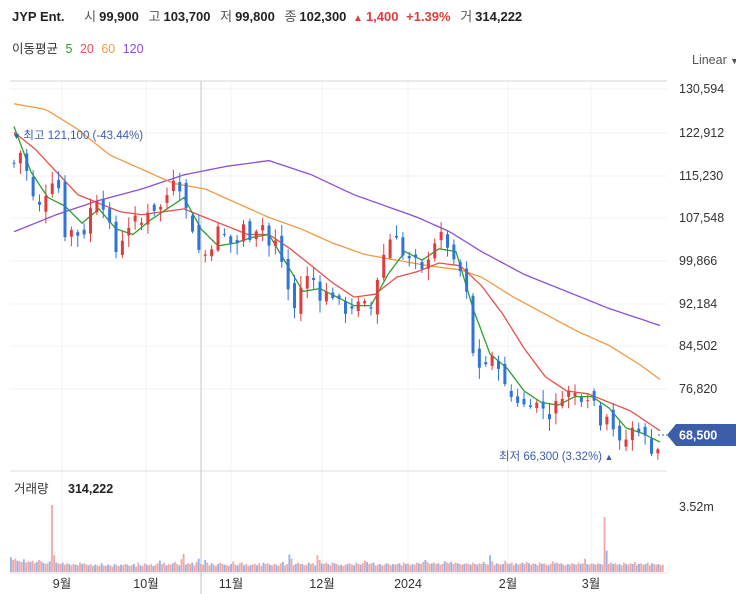  What do you see at coordinates (709, 60) in the screenshot?
I see `scale-mode-toggle: Linear` at bounding box center [709, 60].